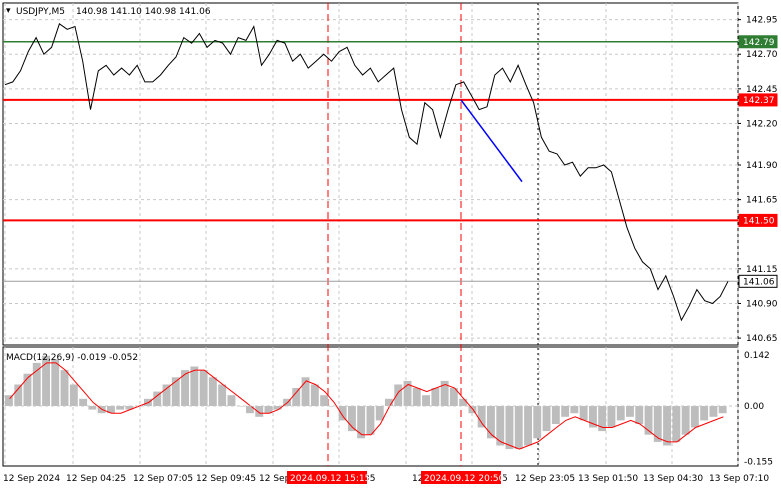 The image size is (781, 489). What do you see at coordinates (491, 141) in the screenshot?
I see `trend-line` at bounding box center [491, 141].